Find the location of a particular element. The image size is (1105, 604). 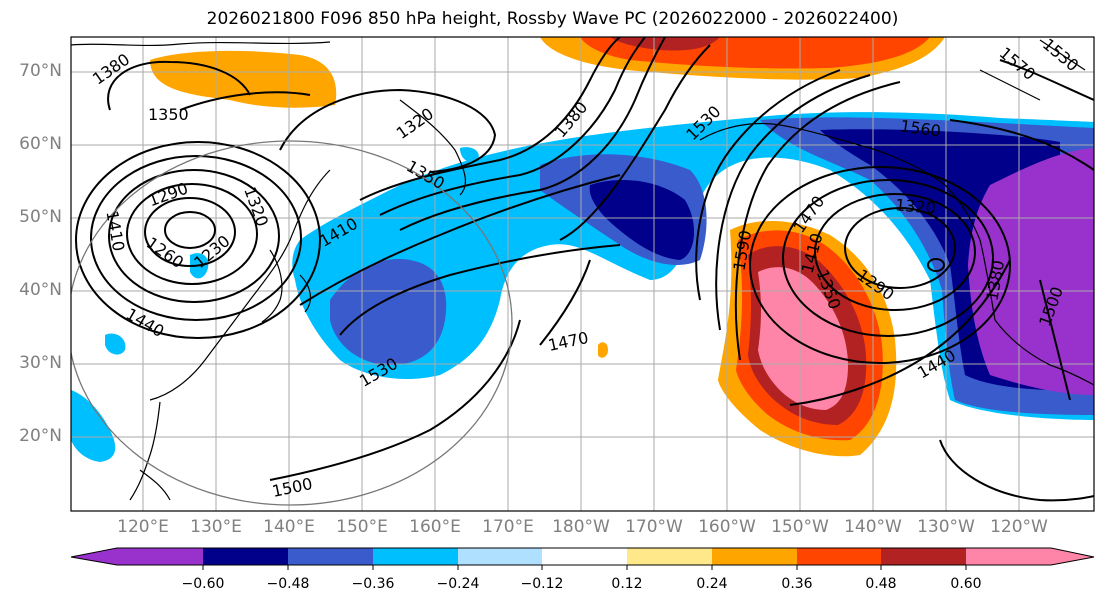

colorbar-tick-label: −0.48 is located at coordinates (288, 584).